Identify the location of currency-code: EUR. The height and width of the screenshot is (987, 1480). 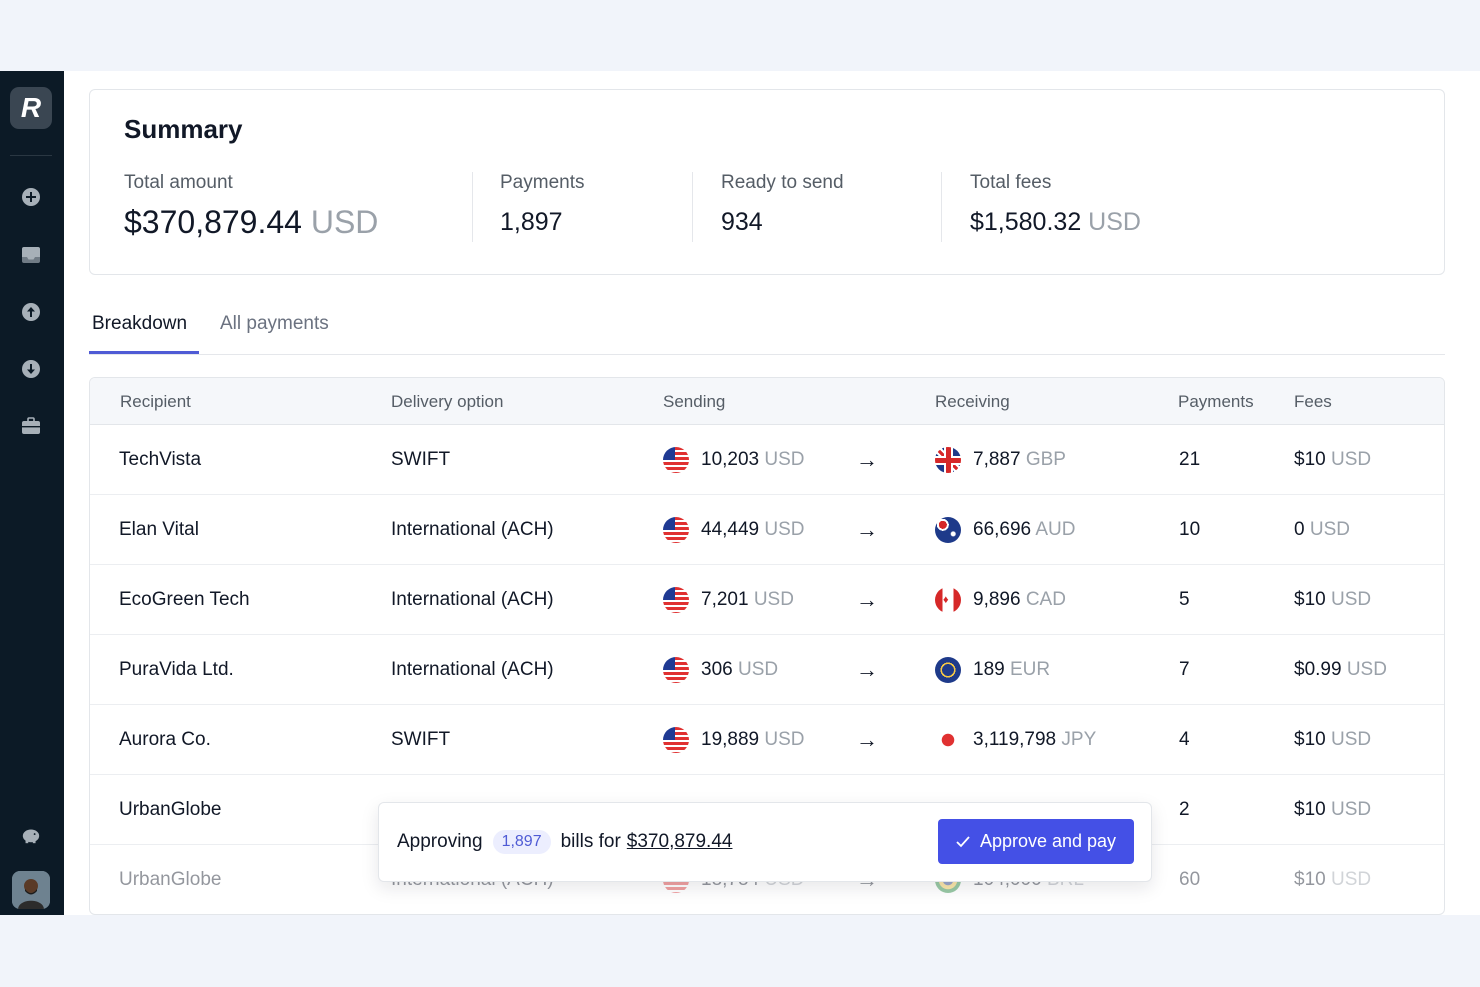
(1030, 669).